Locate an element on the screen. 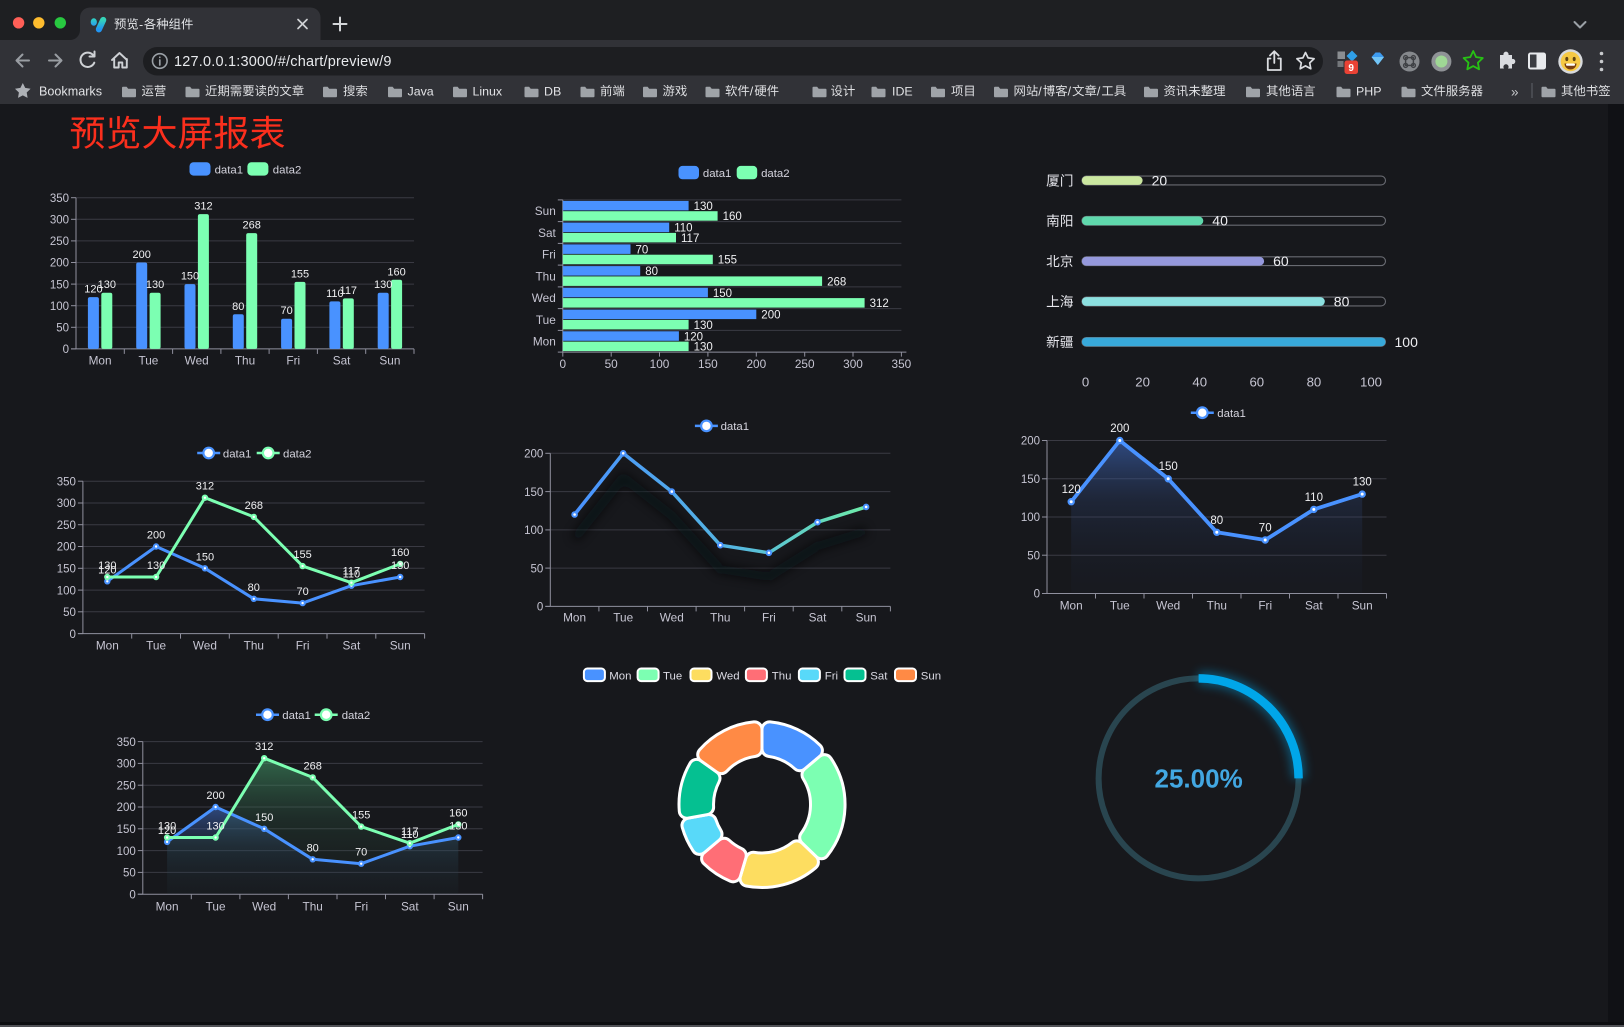  svg-text: 40 is located at coordinates (1199, 381).